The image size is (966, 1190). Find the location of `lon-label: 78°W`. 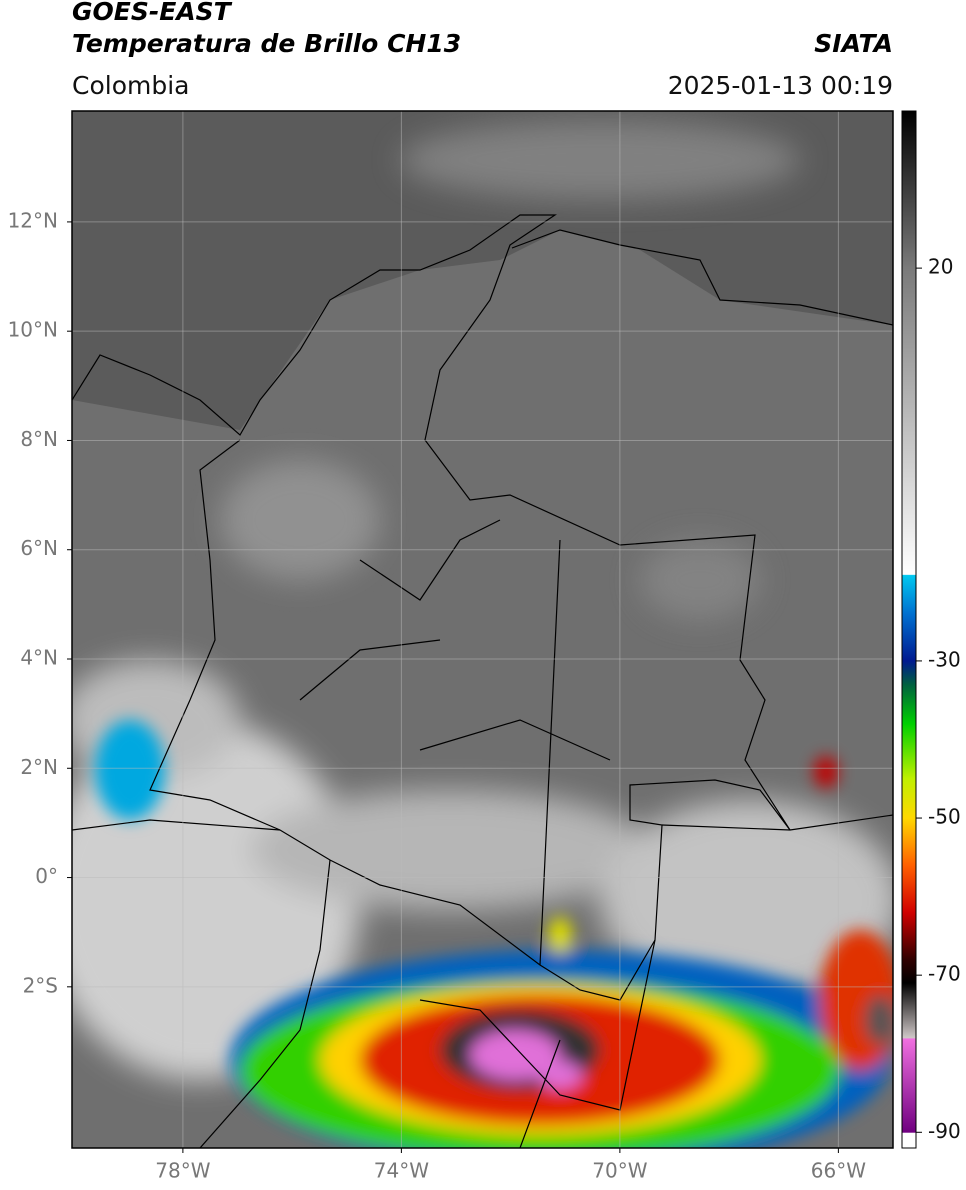

lon-label: 78°W is located at coordinates (182, 1171).